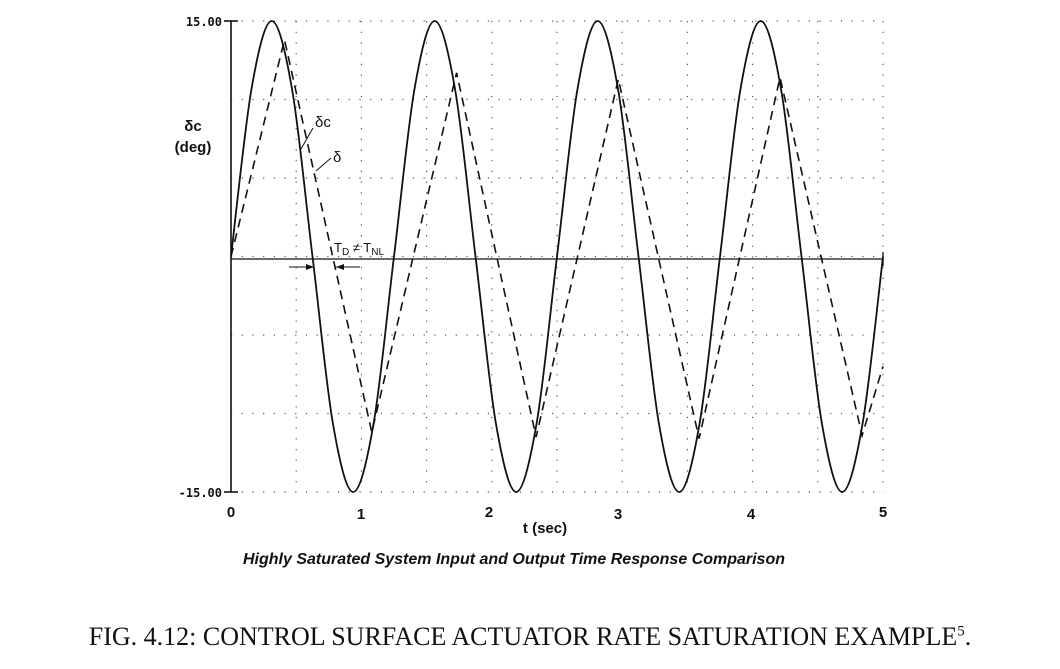  What do you see at coordinates (489, 512) in the screenshot?
I see `x-tick-label-2: 2` at bounding box center [489, 512].